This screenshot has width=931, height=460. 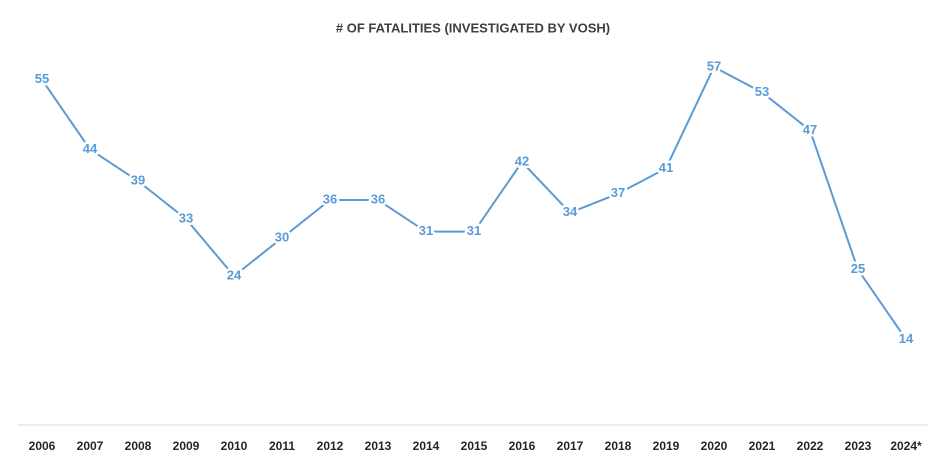 What do you see at coordinates (522, 446) in the screenshot?
I see `x-tick-label: 2016` at bounding box center [522, 446].